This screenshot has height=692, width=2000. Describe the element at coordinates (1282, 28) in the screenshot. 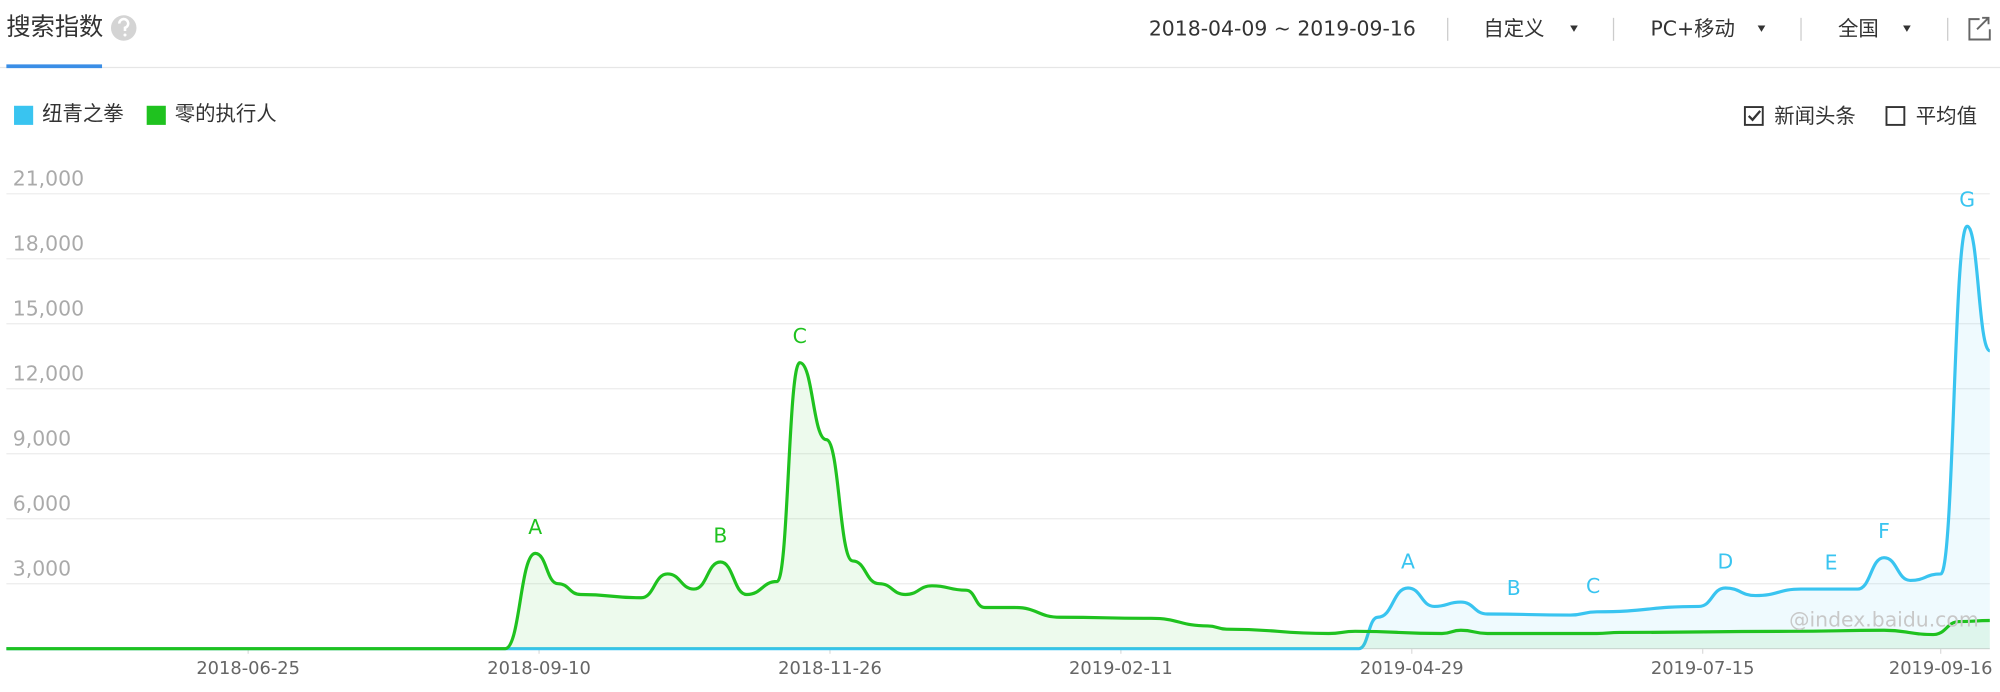

I see `date-range: 2018-04-09 ~ 2019-09-16` at that location.